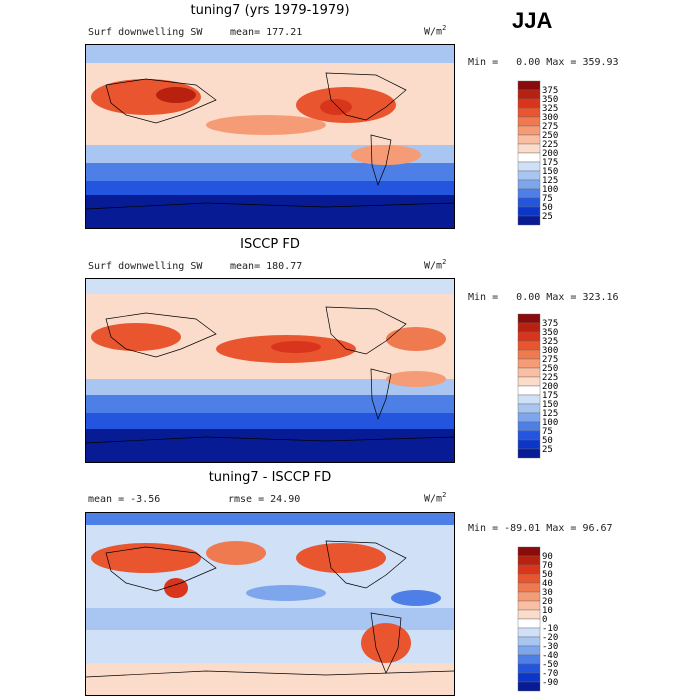 The image size is (700, 700). I want to click on panel-2-field, so click(270, 370).